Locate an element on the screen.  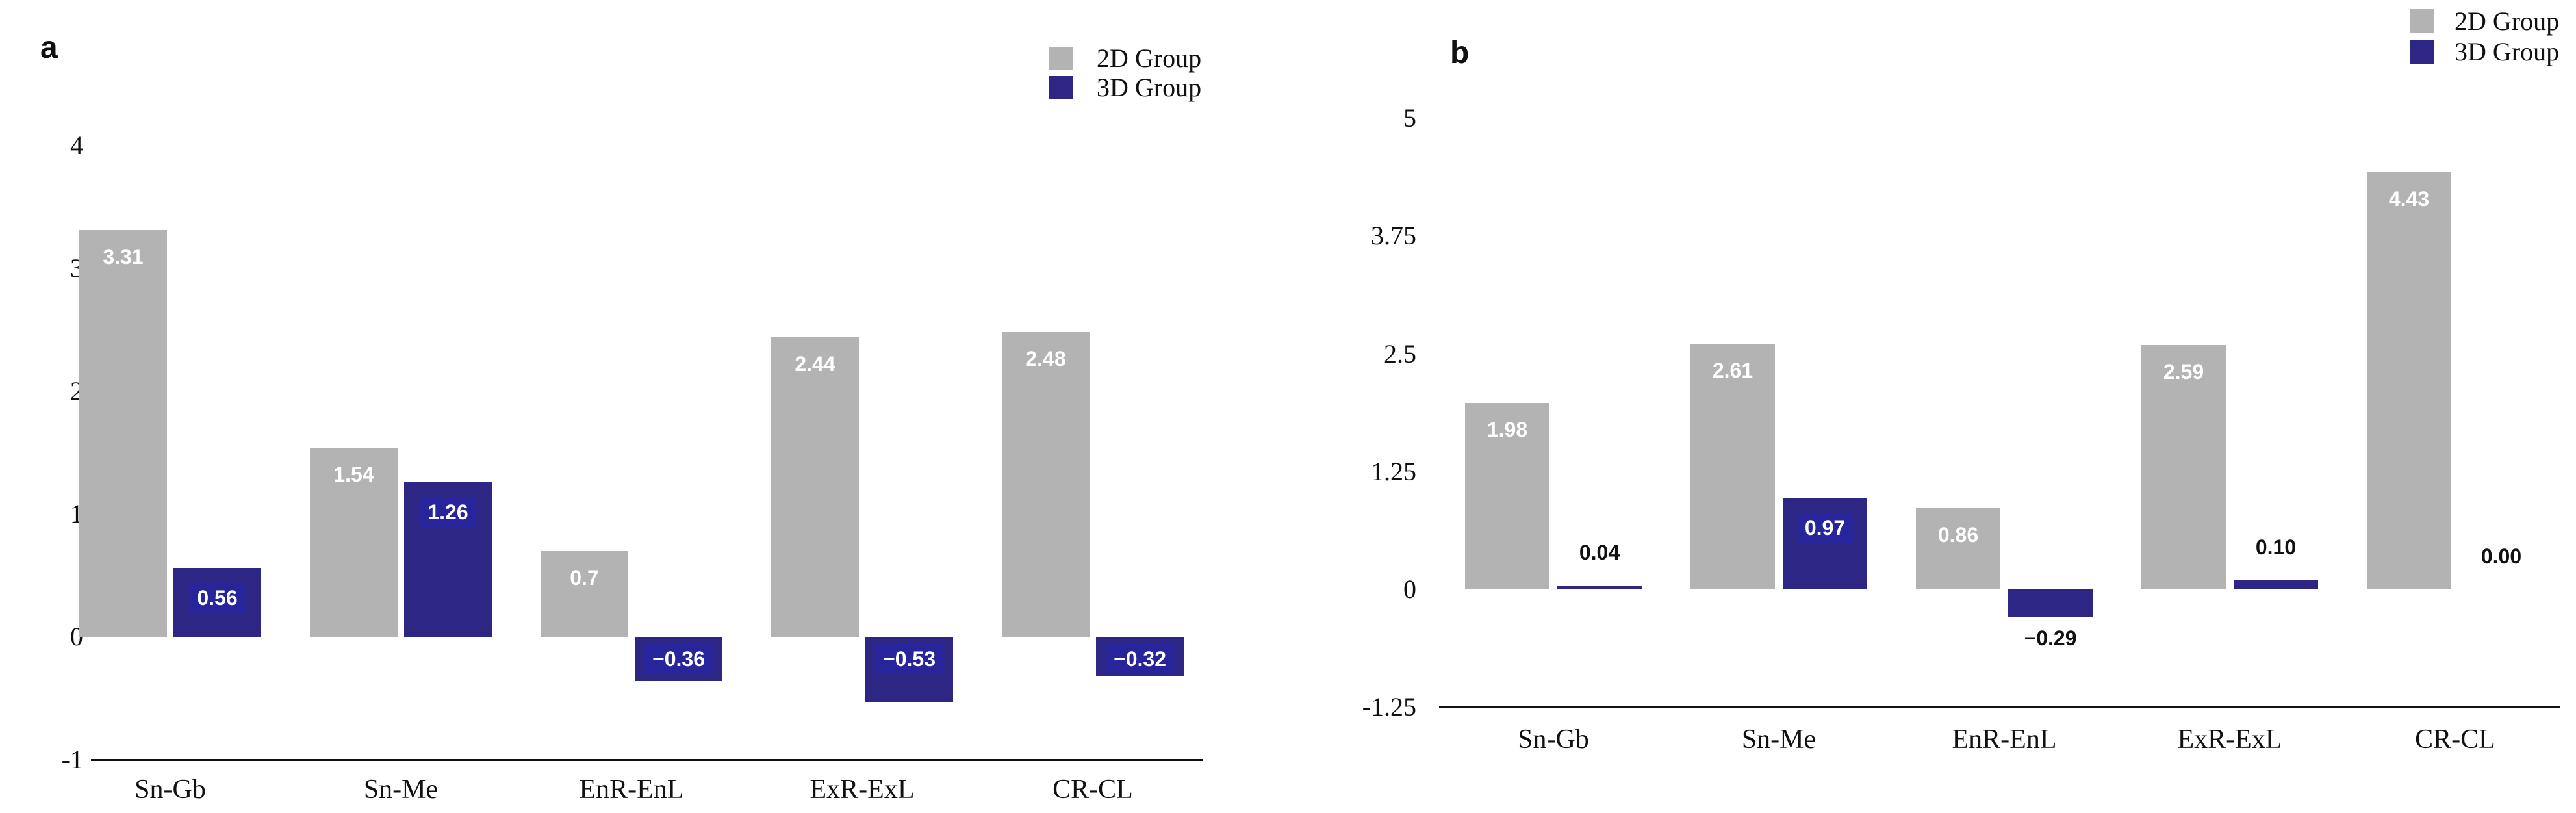
bar-label-3d-sn-me: 1.26 is located at coordinates (448, 512).